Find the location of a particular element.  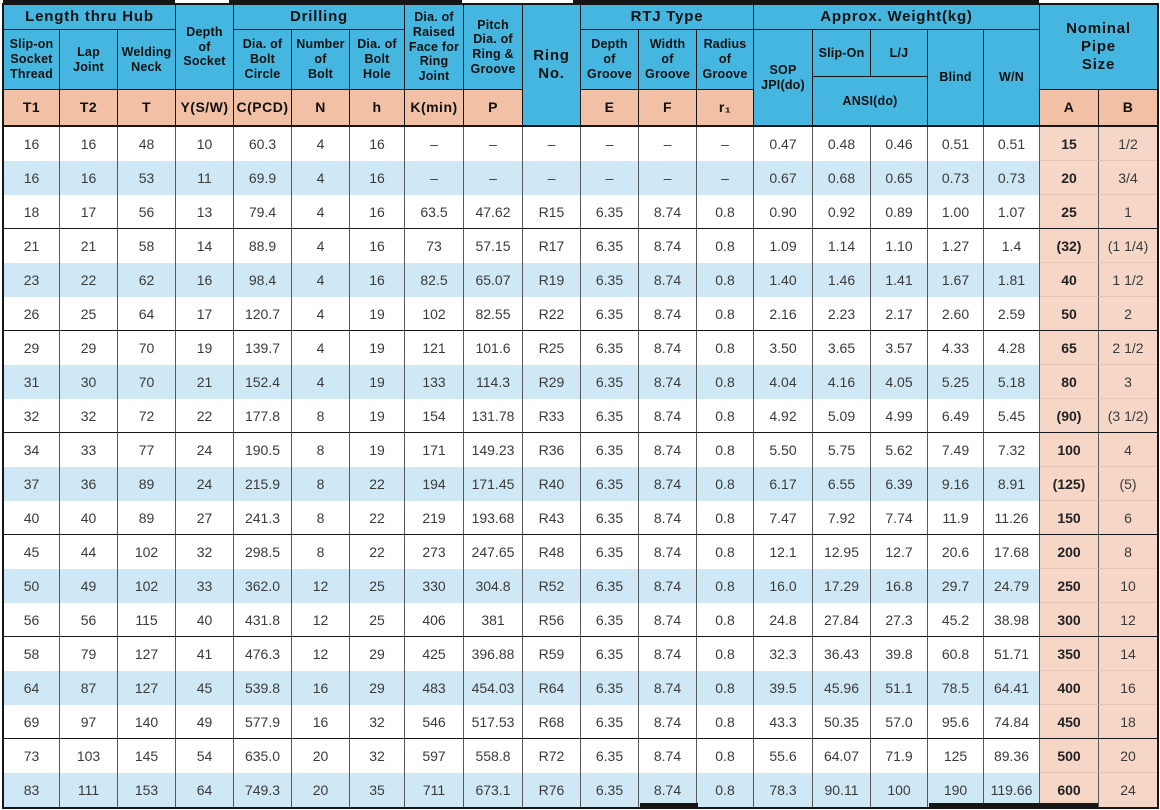

cell-r16-c15: 36.43 is located at coordinates (842, 654).